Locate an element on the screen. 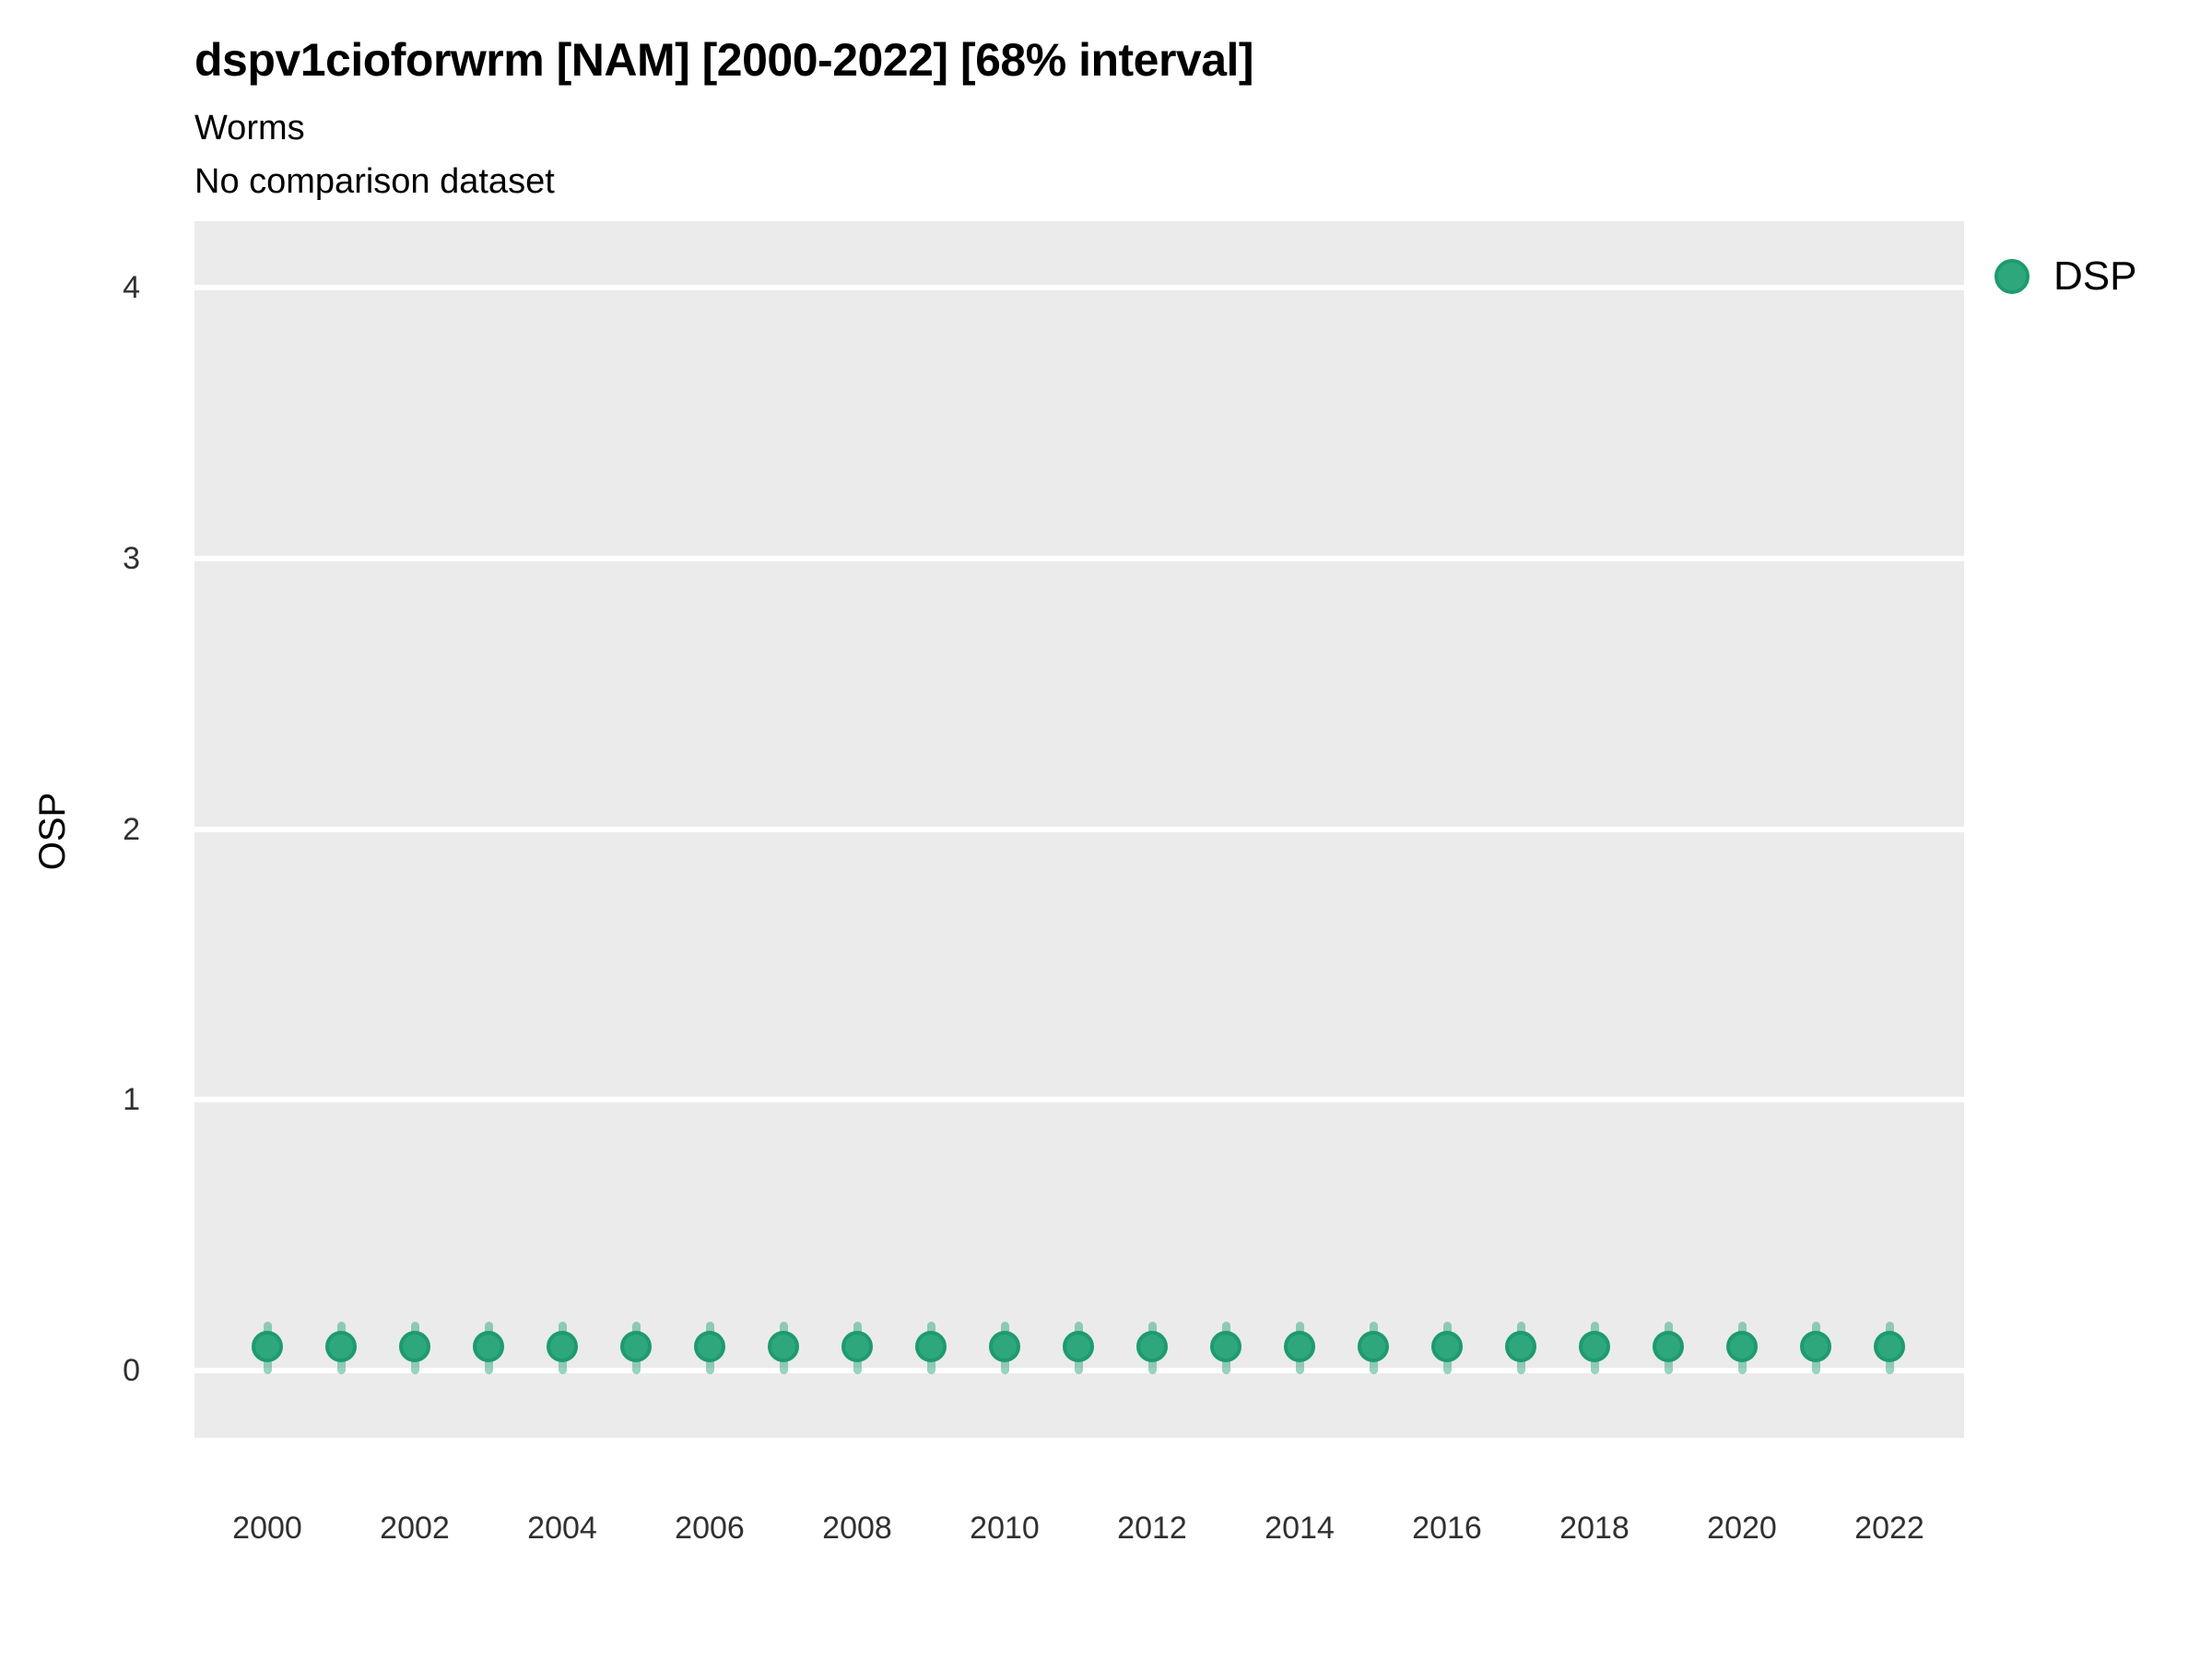 The width and height of the screenshot is (2212, 1659). data-point-2018 is located at coordinates (1594, 1346).